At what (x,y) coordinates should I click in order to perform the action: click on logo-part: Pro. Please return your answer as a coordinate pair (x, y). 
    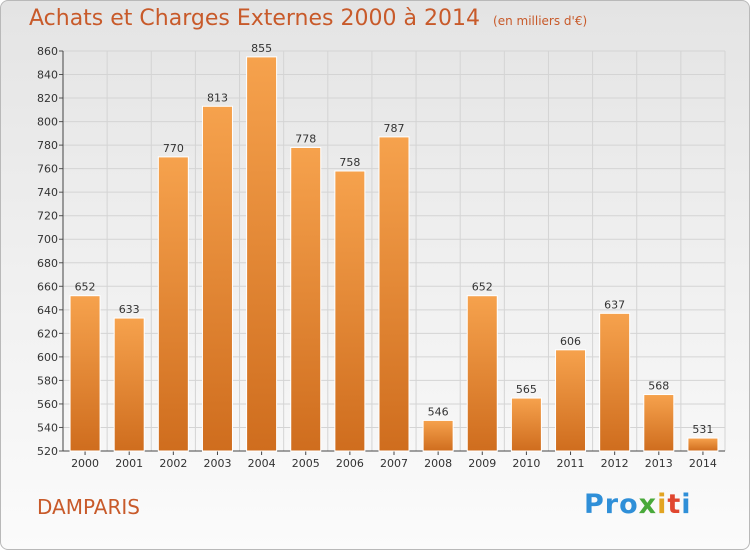
    Looking at the image, I should click on (611, 504).